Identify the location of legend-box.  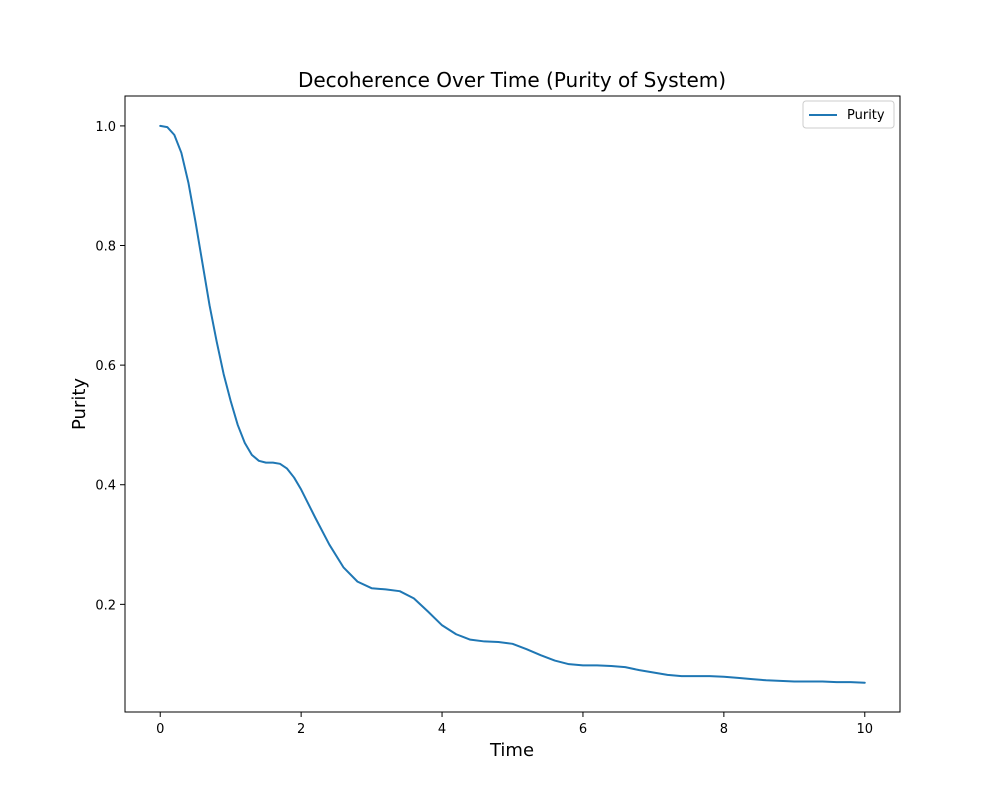
(848, 114).